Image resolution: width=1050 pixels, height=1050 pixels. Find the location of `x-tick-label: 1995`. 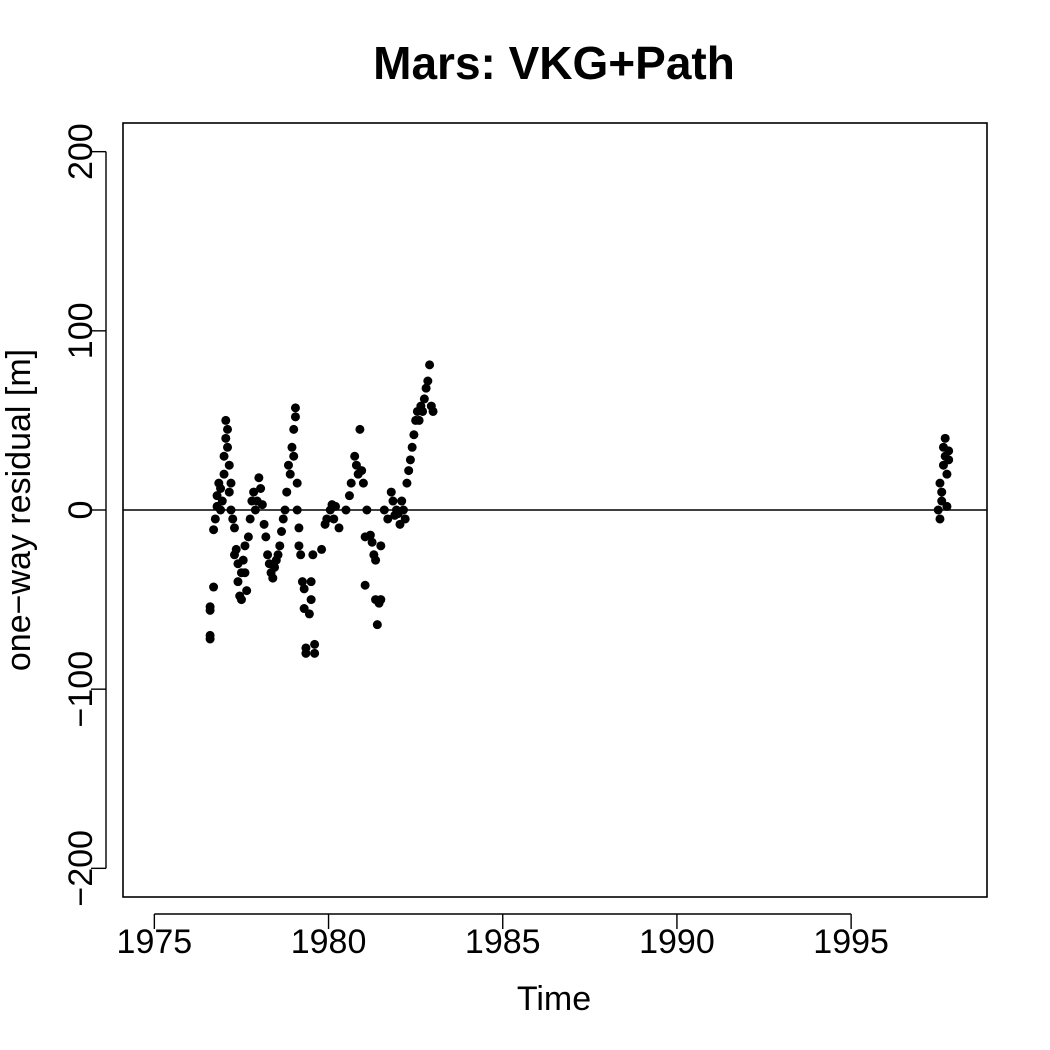

x-tick-label: 1995 is located at coordinates (851, 942).